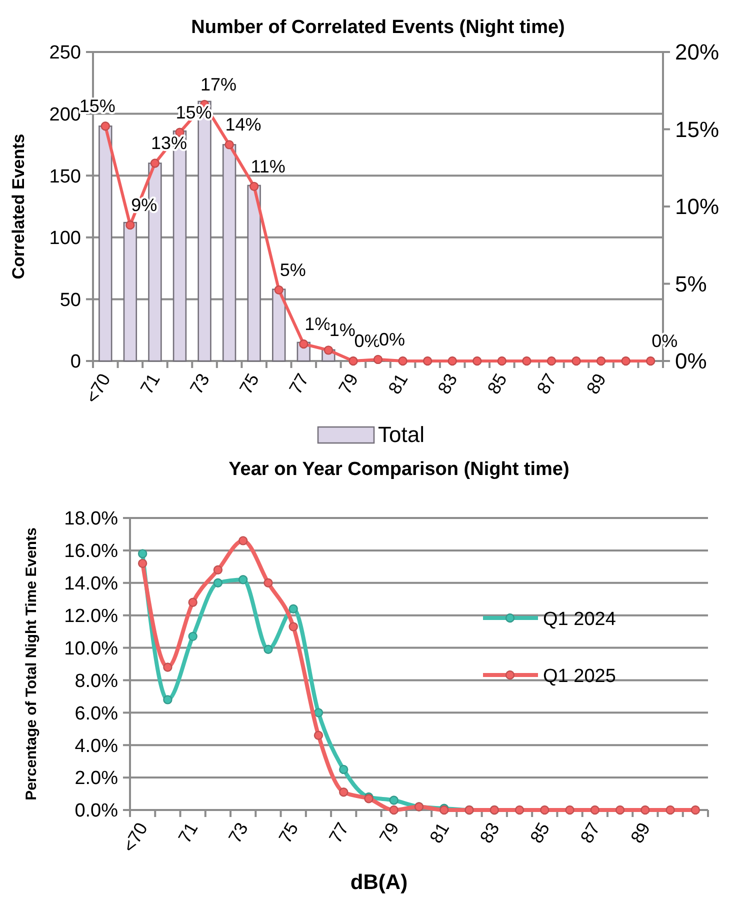  What do you see at coordinates (96, 746) in the screenshot?
I see `y-tick-label: 4.0%` at bounding box center [96, 746].